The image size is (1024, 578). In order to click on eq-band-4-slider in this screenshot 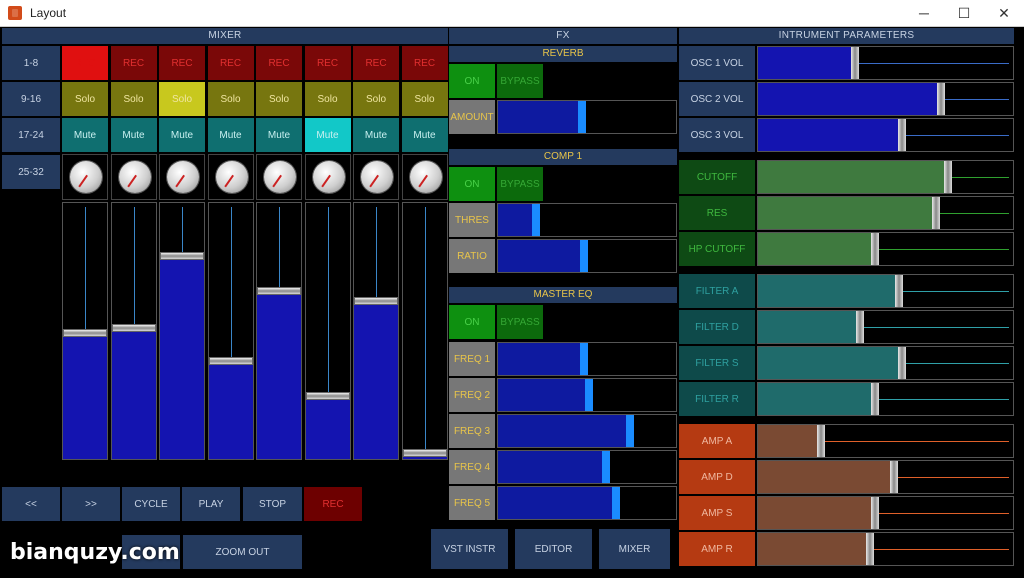, I will do `click(587, 467)`.